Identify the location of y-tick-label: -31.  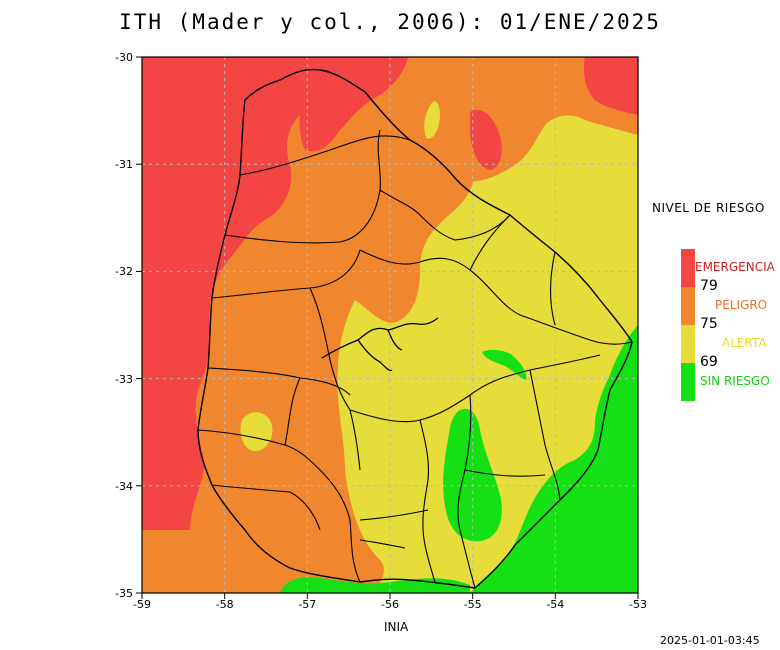
(124, 164).